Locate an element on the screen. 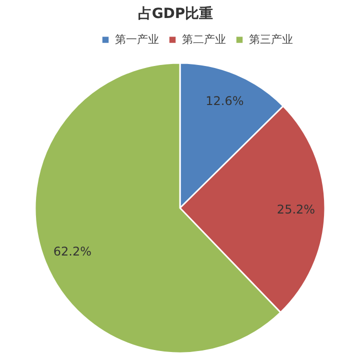 This screenshot has width=351, height=361. legend-label: 第三产业 is located at coordinates (271, 39).